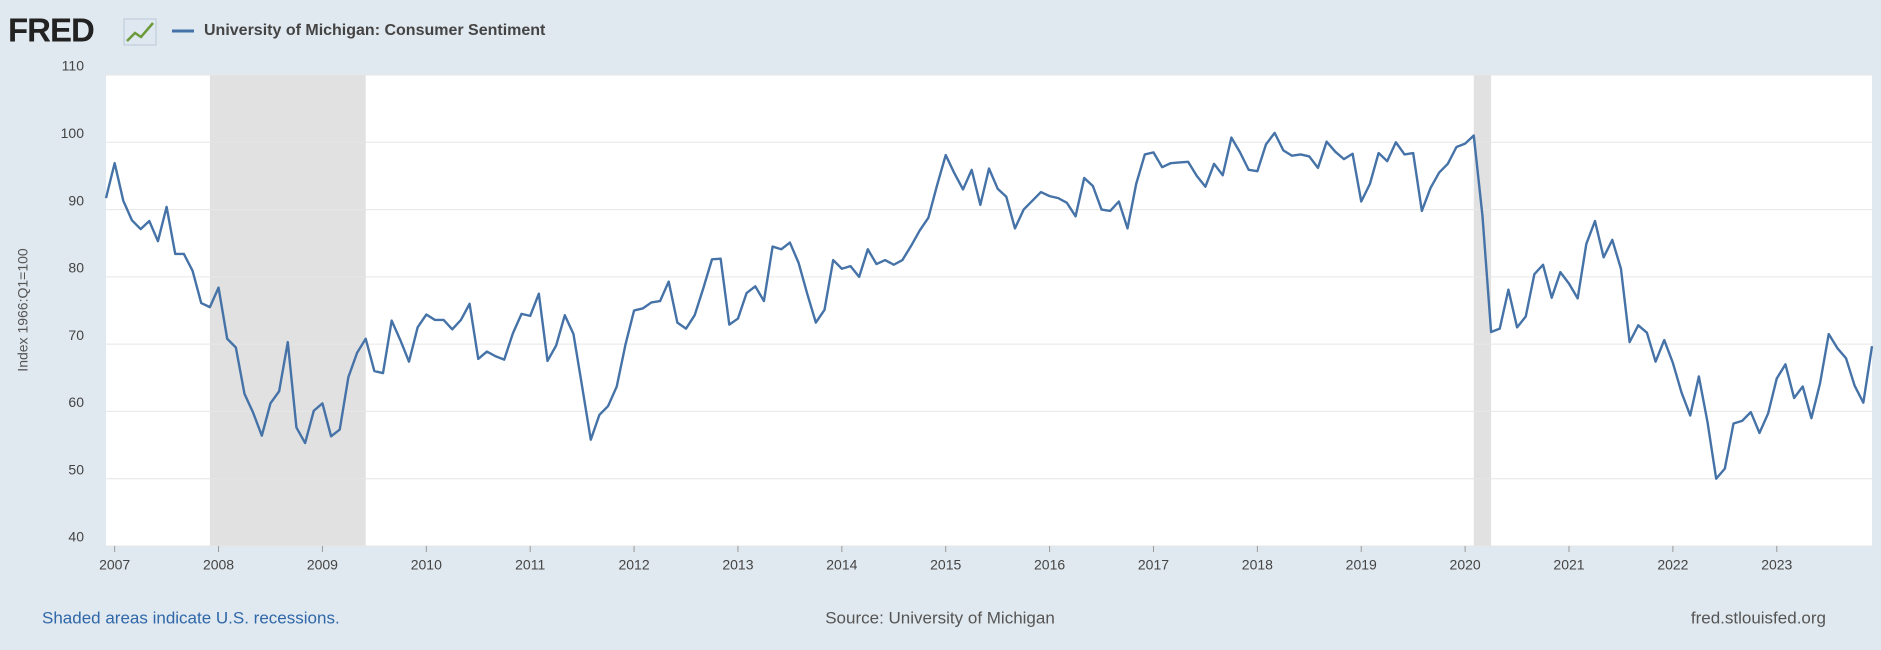  Describe the element at coordinates (114, 565) in the screenshot. I see `x-tick-label: 2007` at that location.